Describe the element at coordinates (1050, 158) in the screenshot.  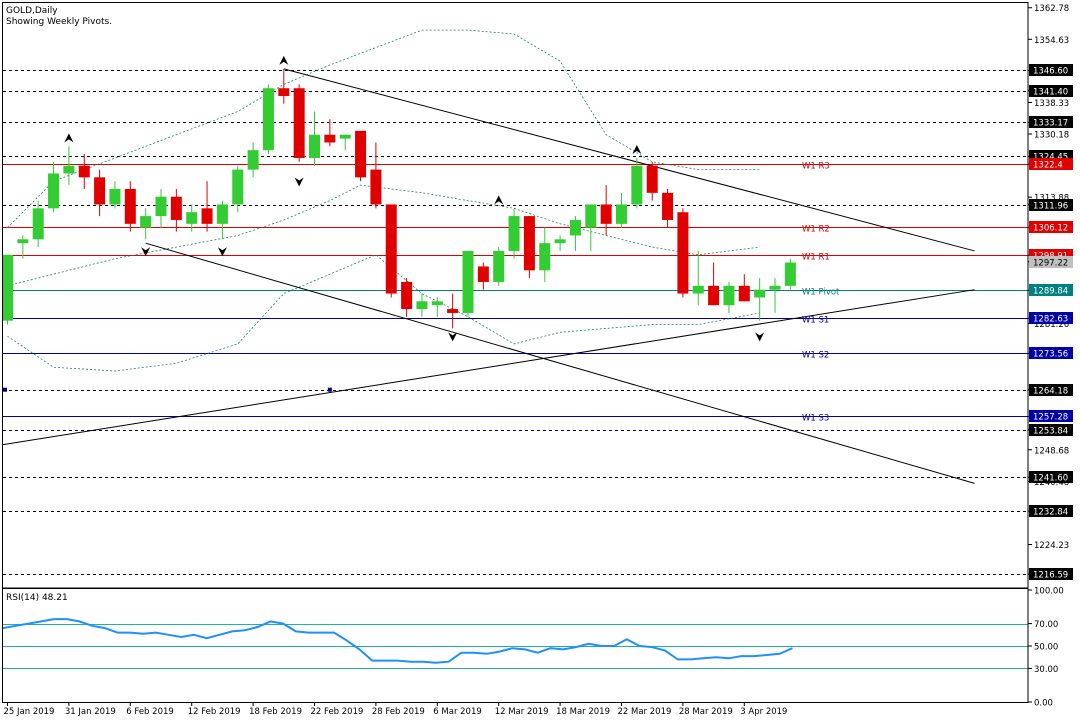
I see `level-price-tag-text: 1324.45` at that location.